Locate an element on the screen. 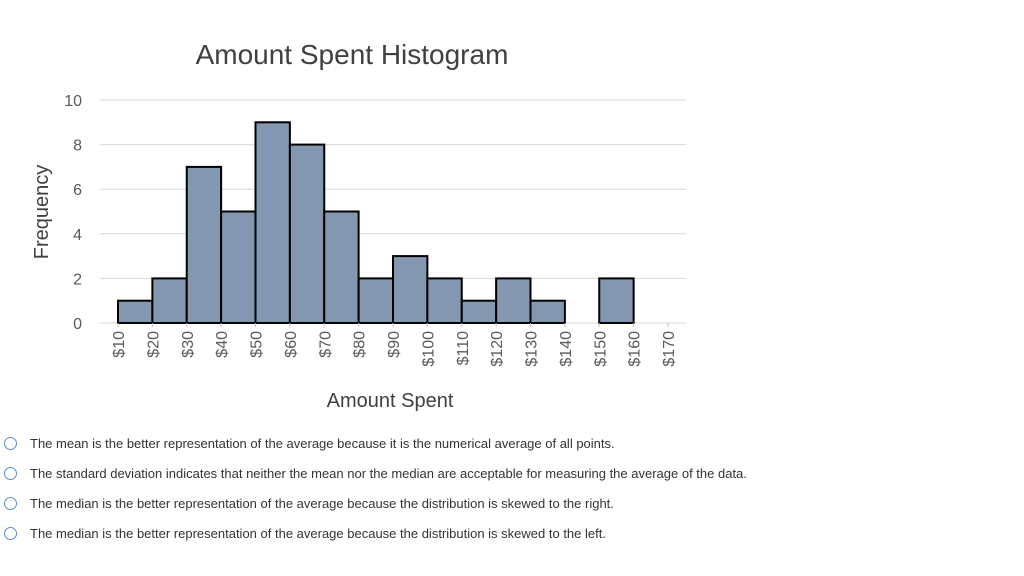  y-axis-ticks: 0 2 4 6 8 10 is located at coordinates (73, 213).